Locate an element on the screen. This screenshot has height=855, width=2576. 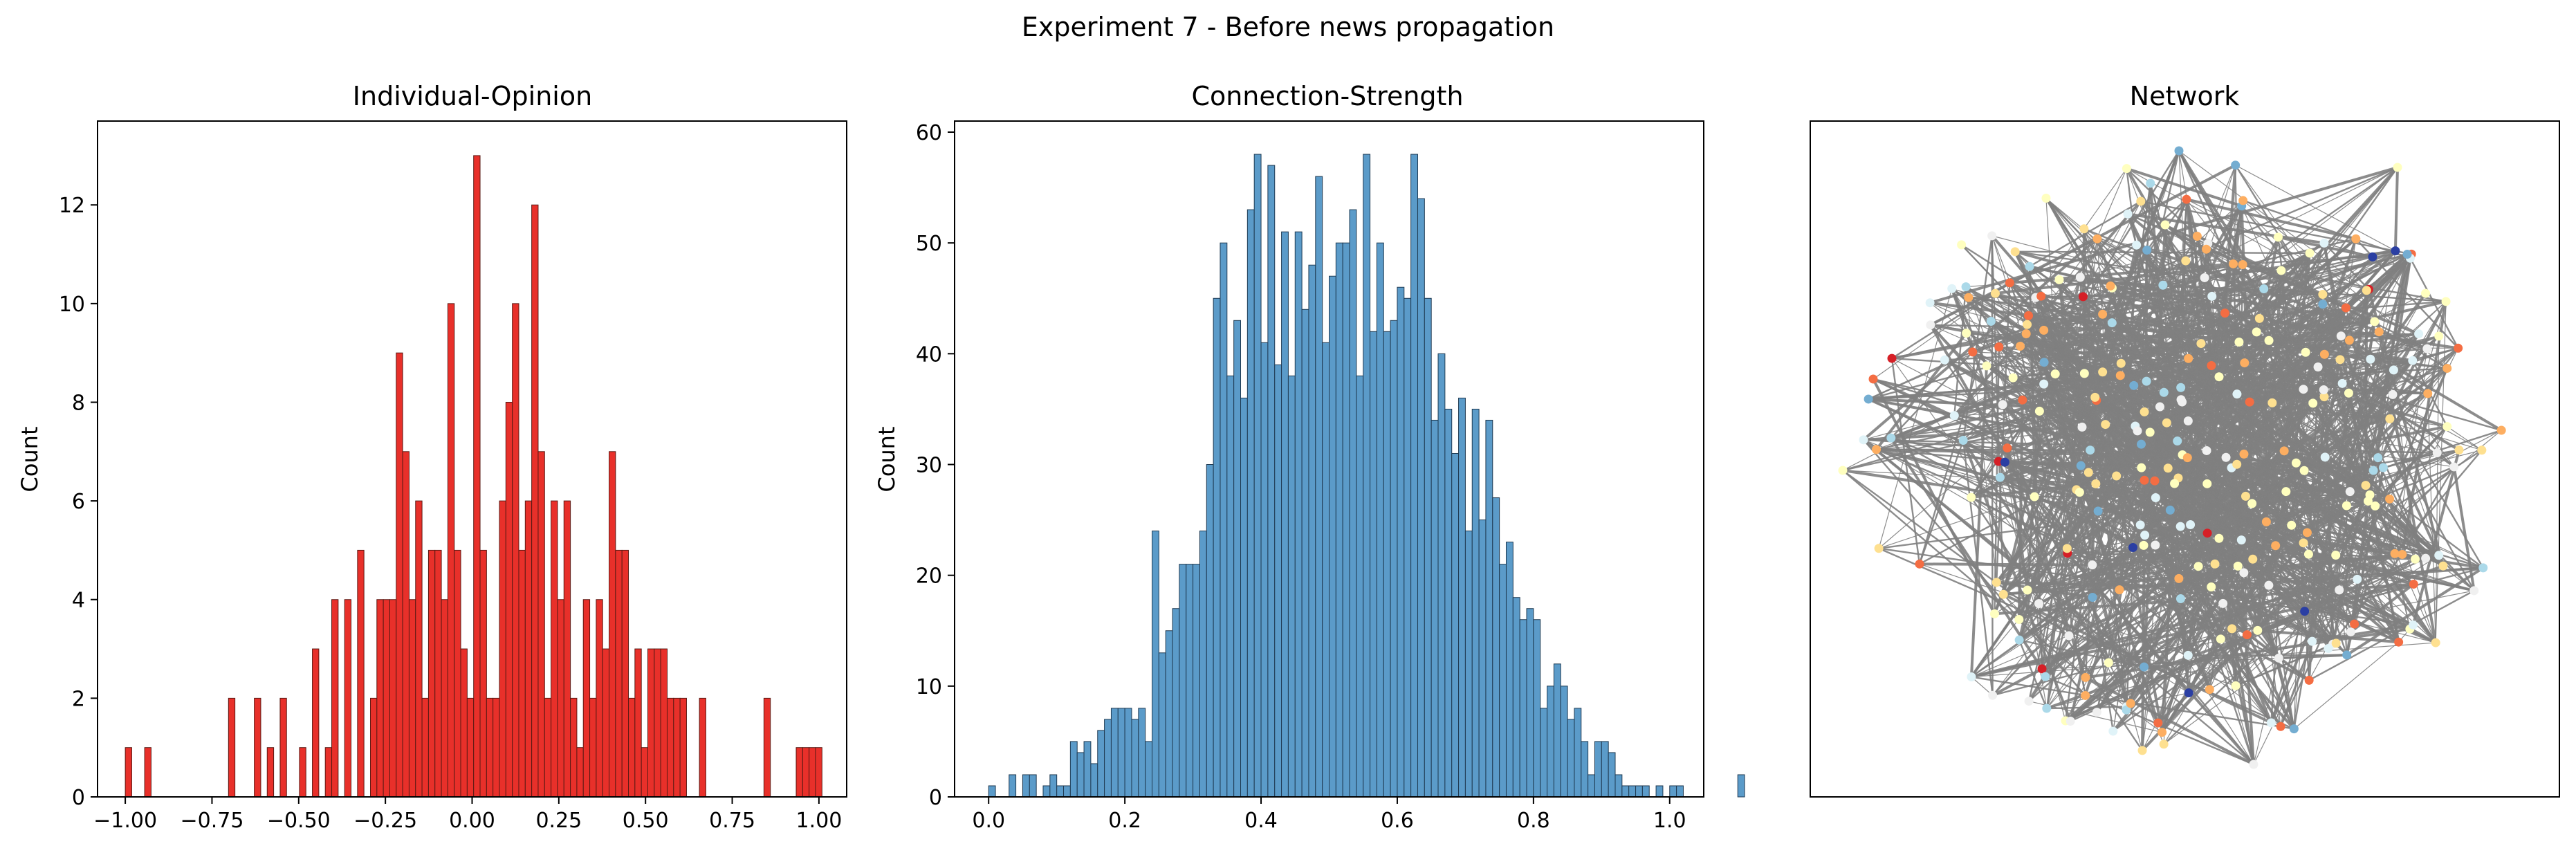
x-tick-label: 0.75 is located at coordinates (732, 821).